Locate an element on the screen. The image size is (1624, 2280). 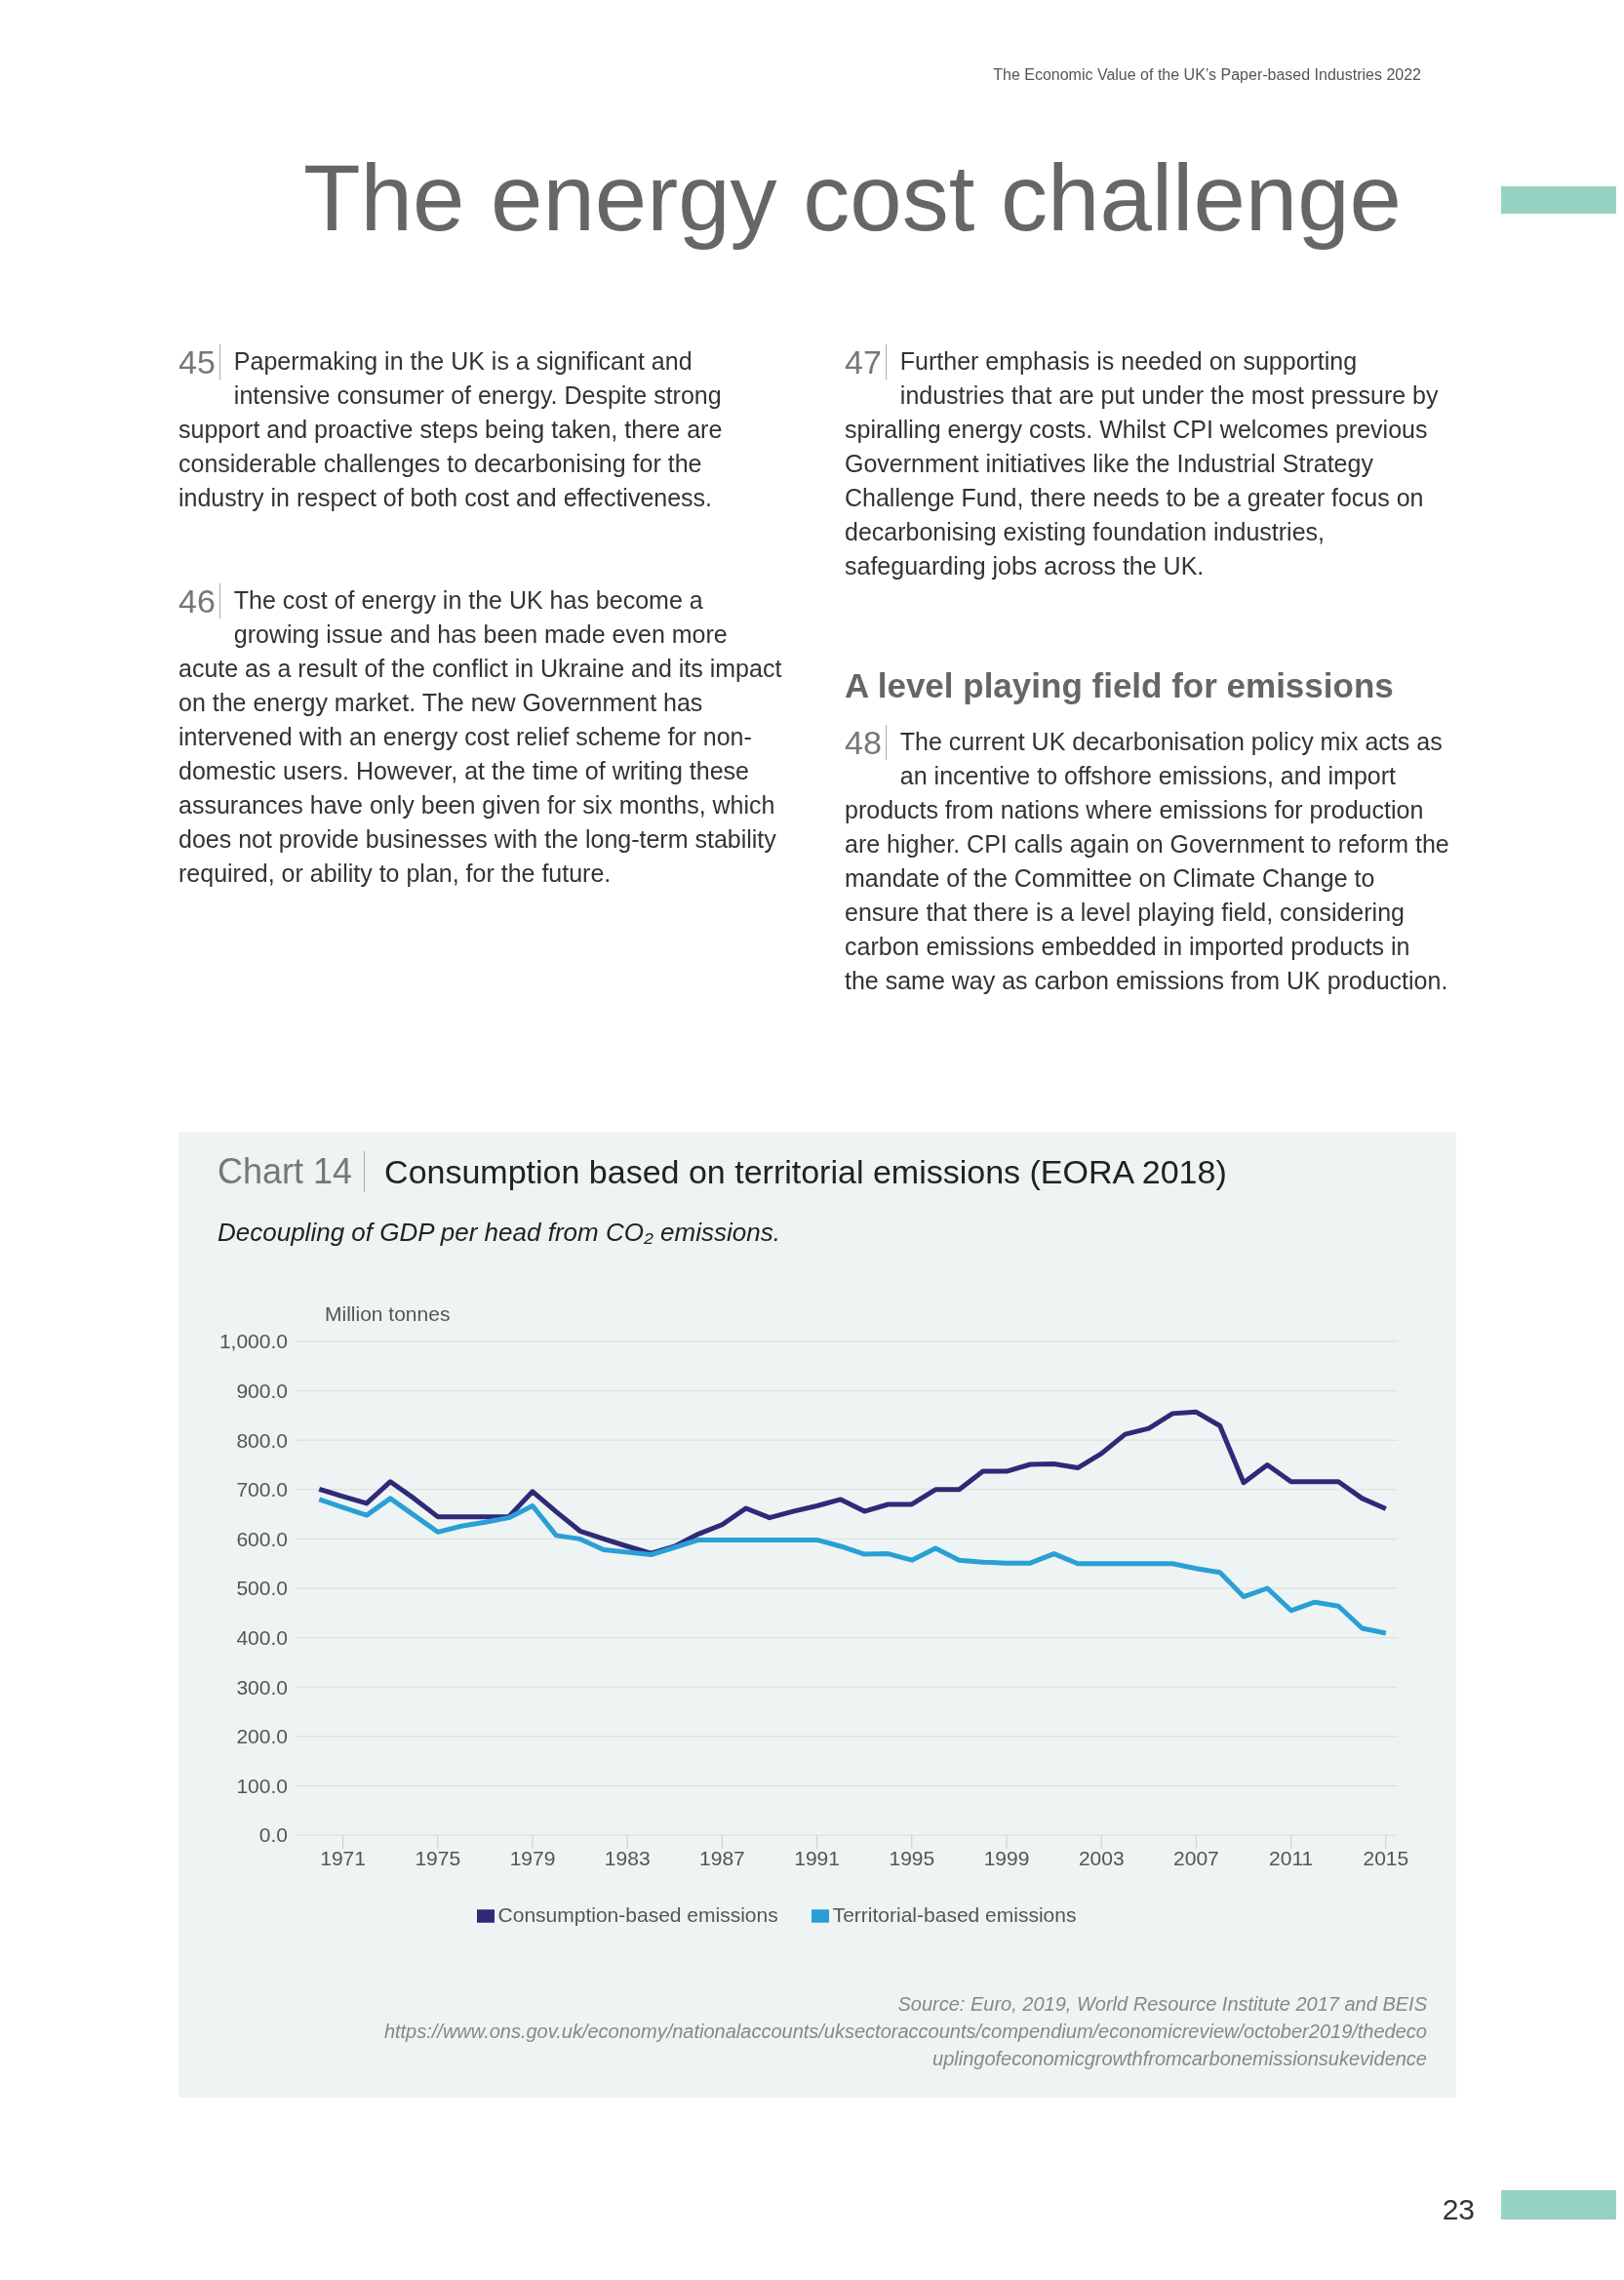
x-tick-label: 2011 is located at coordinates (1292, 1857).